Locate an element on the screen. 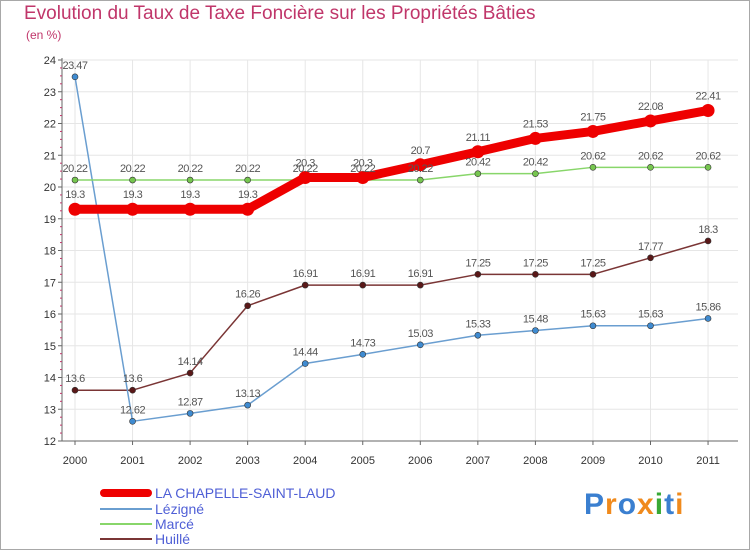  y-tick-label: 12 is located at coordinates (50, 442).